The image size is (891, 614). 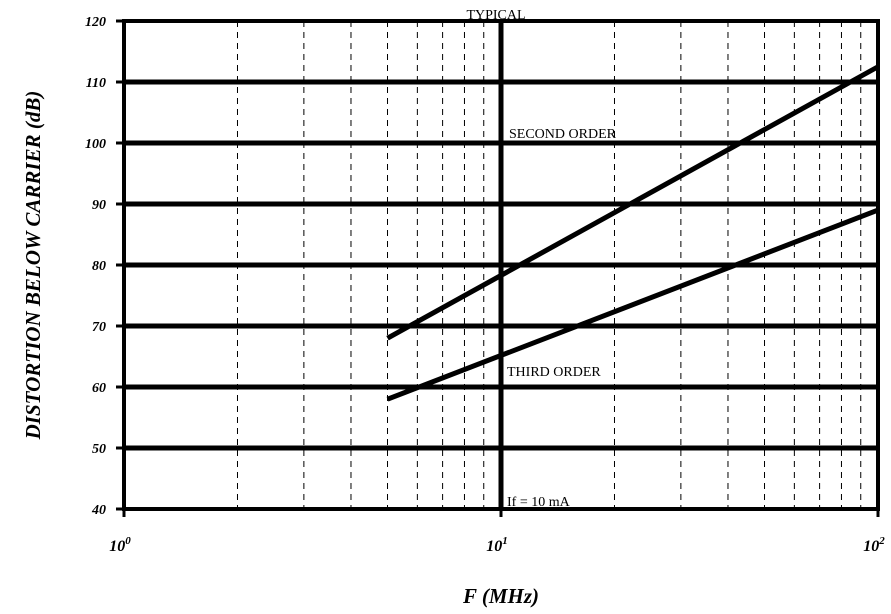 What do you see at coordinates (497, 545) in the screenshot?
I see `x-tick-label: 10¹` at bounding box center [497, 545].